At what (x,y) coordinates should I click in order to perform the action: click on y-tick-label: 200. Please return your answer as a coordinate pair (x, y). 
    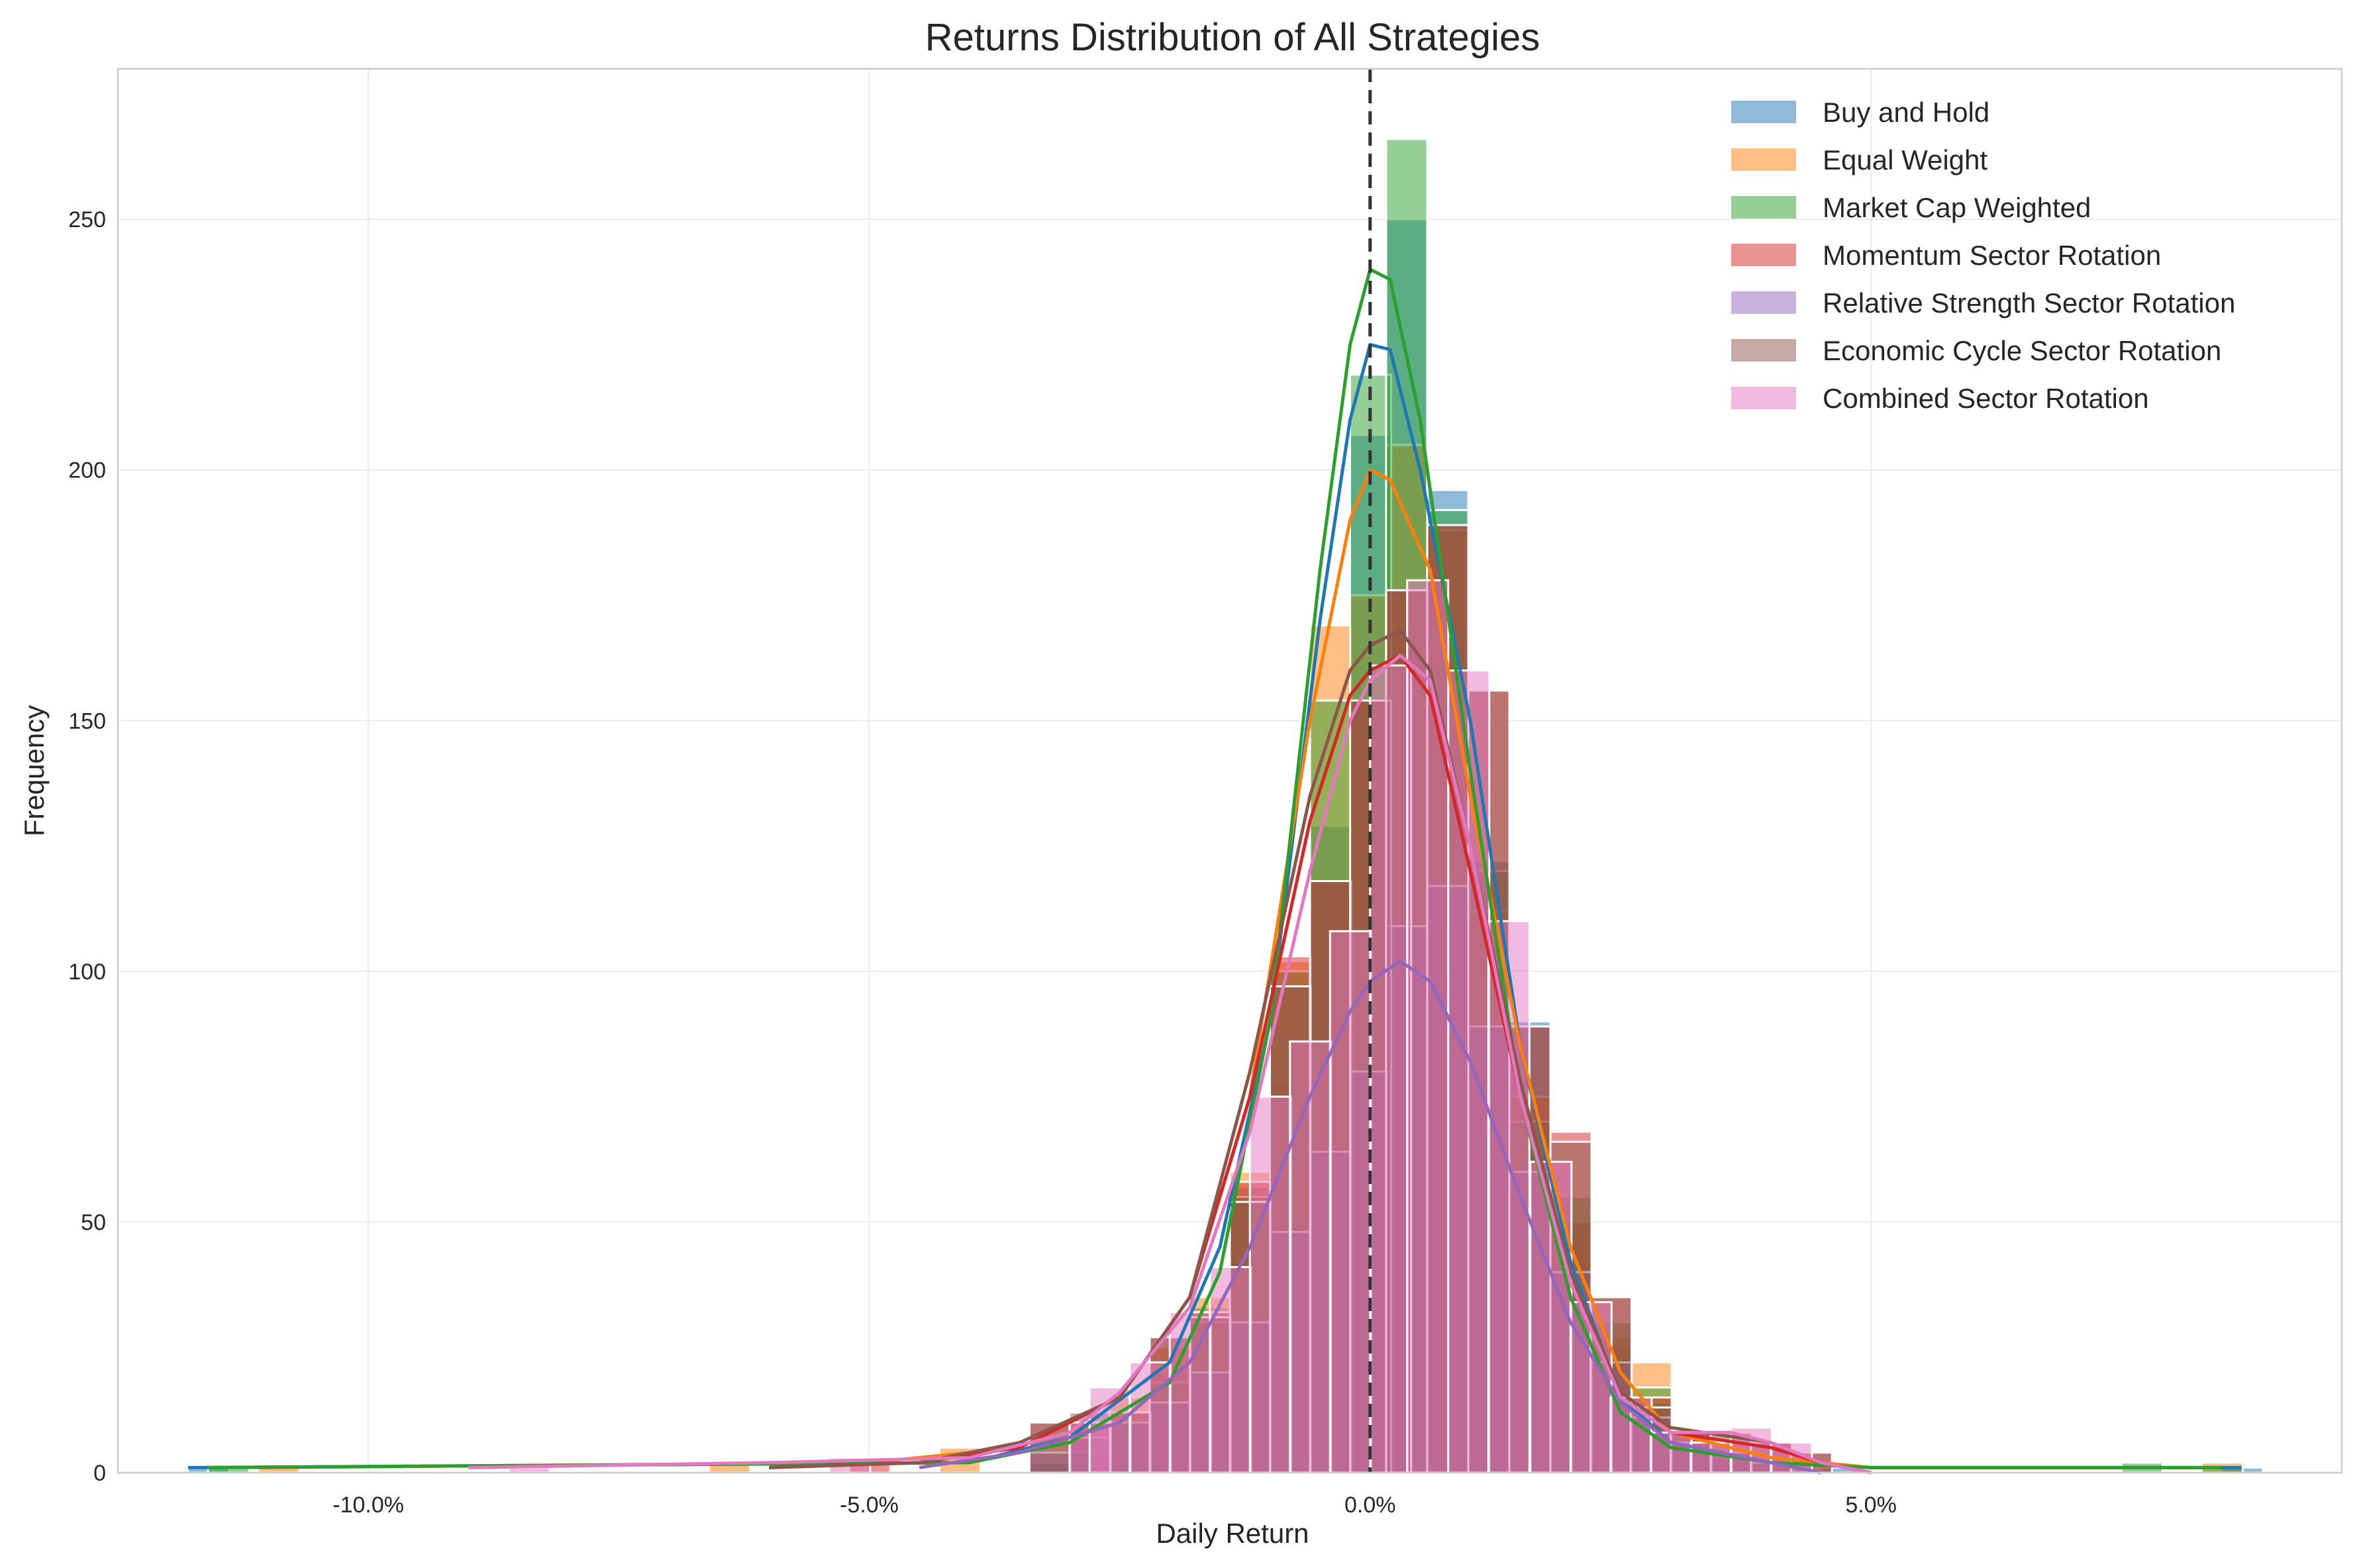
    Looking at the image, I should click on (87, 470).